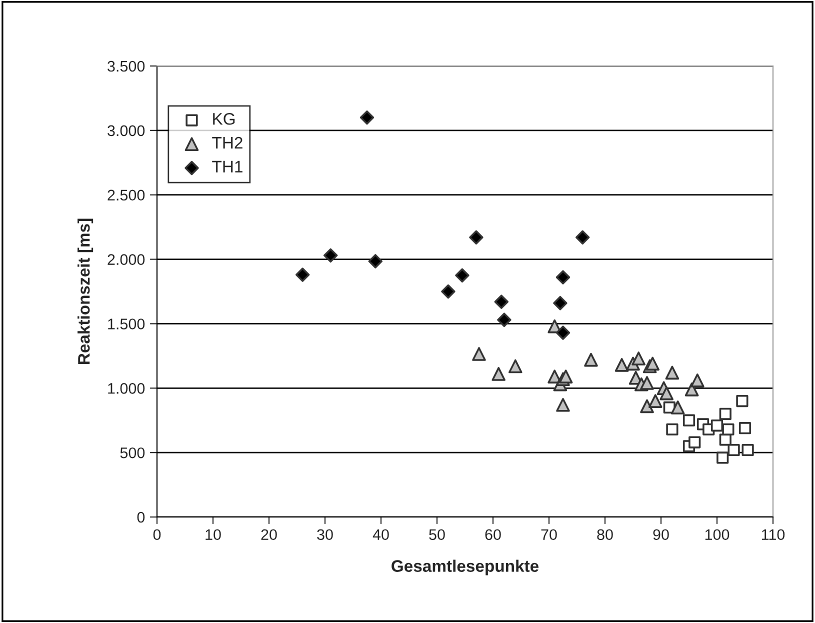  I want to click on y-tick-label: 3.000, so click(126, 130).